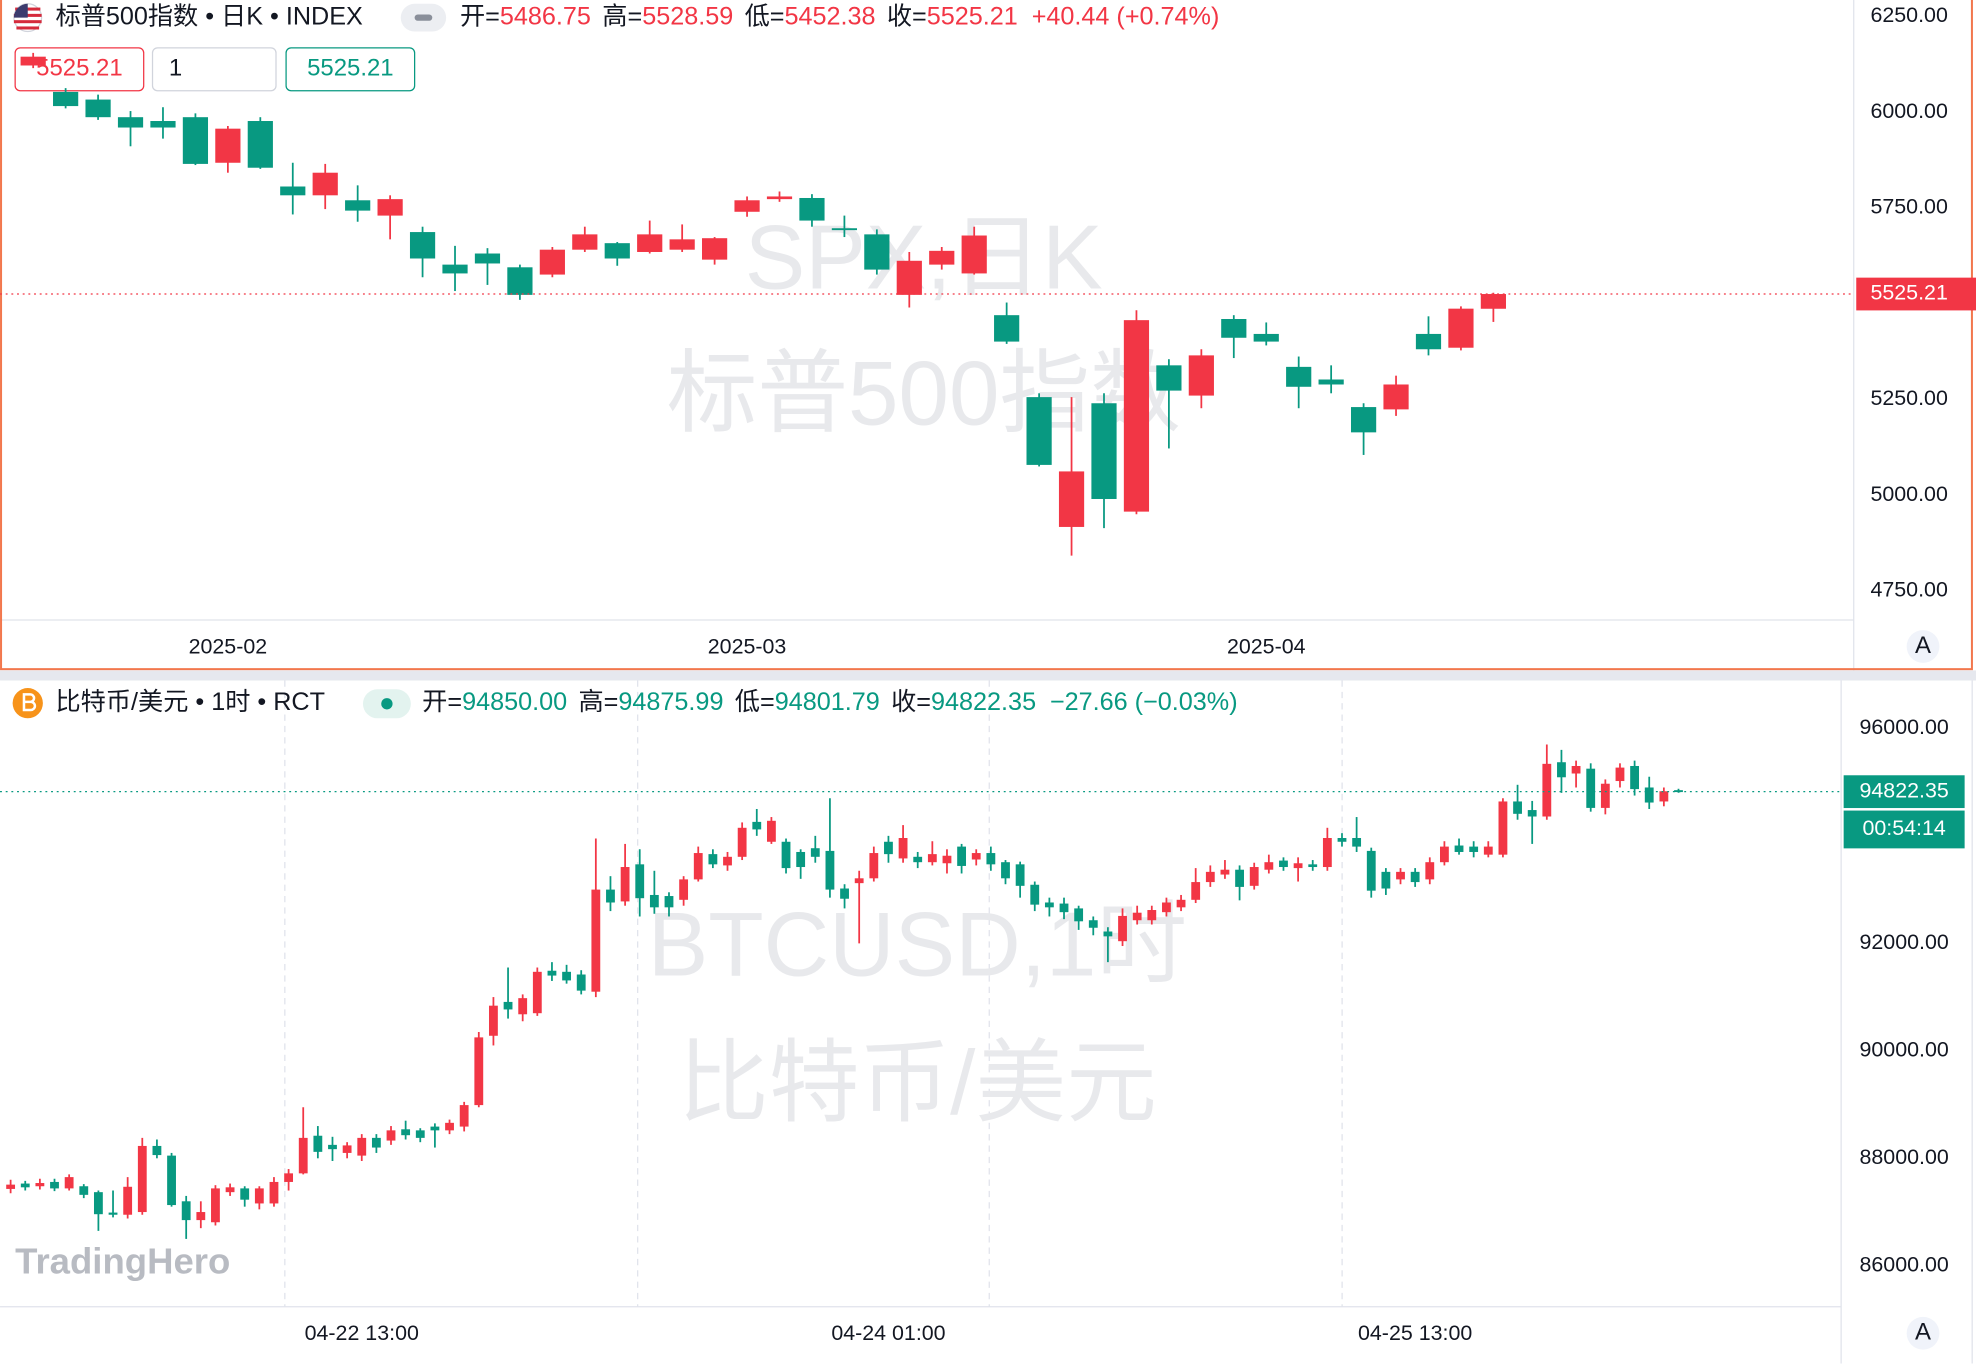  I want to click on quantity-box, so click(214, 69).